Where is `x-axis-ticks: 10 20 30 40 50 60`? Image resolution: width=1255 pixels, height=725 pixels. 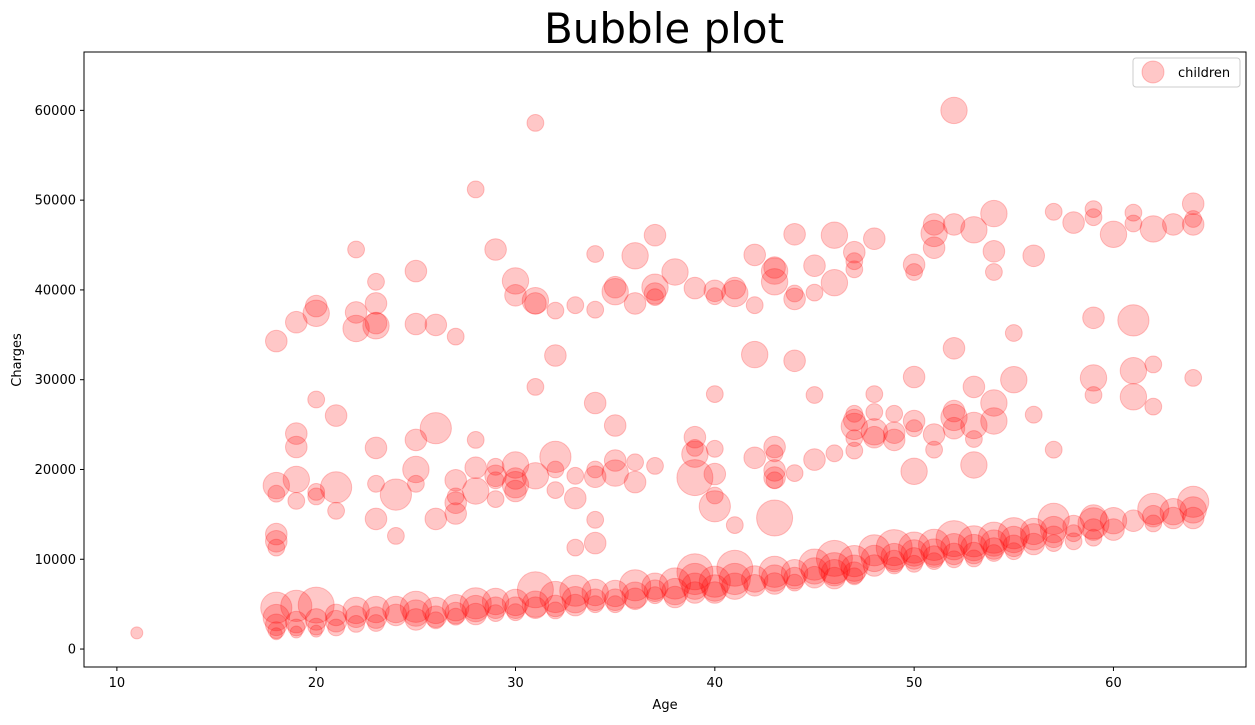 x-axis-ticks: 10 20 30 40 50 60 is located at coordinates (615, 679).